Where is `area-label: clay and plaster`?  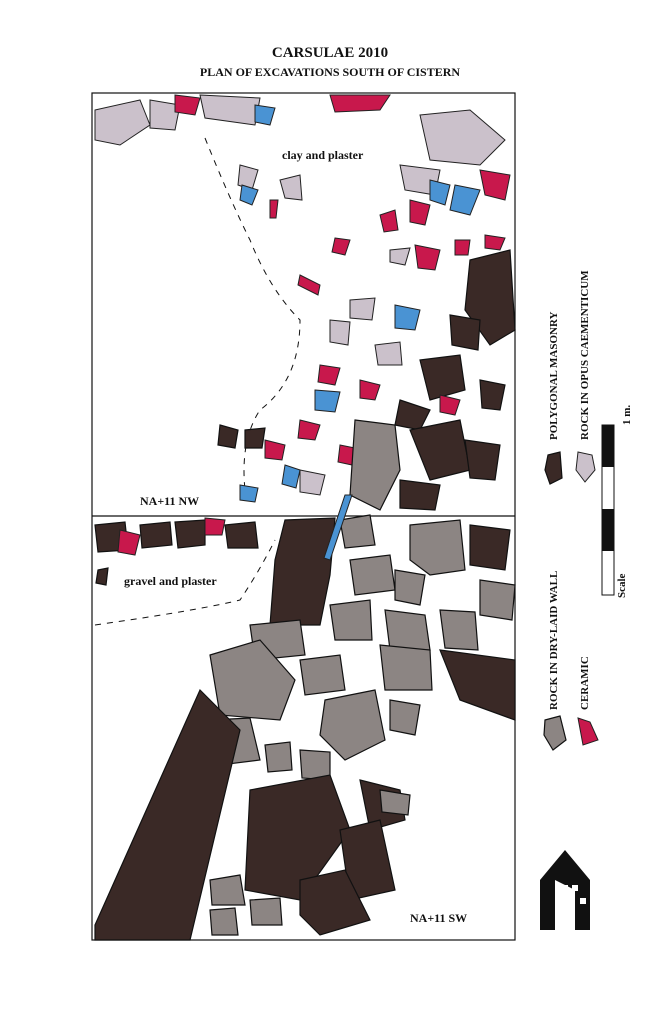
area-label: clay and plaster is located at coordinates (323, 155).